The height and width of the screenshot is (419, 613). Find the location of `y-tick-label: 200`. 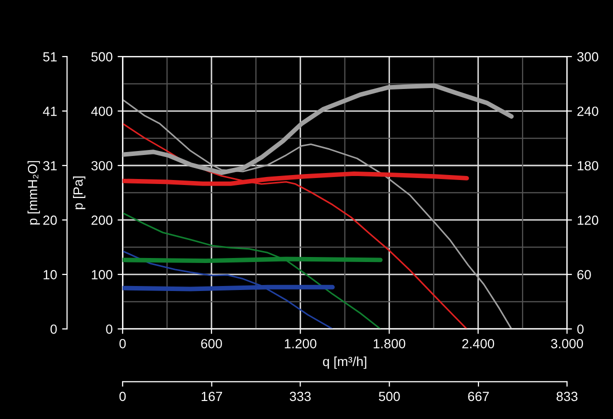

y-tick-label: 200 is located at coordinates (102, 220).